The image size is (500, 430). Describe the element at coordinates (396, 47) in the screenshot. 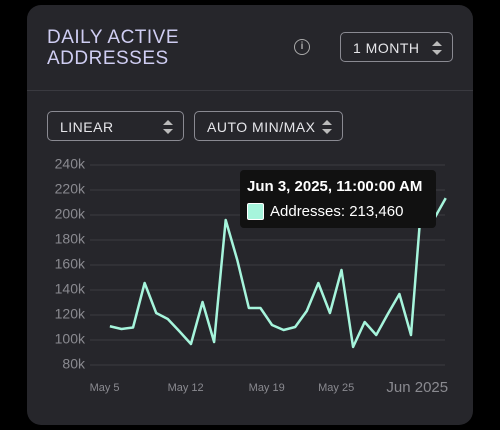

I see `period-select: 1 MONTH` at that location.